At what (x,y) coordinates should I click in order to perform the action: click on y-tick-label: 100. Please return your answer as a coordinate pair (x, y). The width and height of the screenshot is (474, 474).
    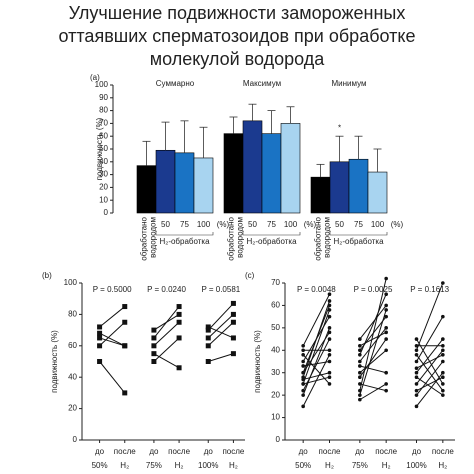
    Looking at the image, I should click on (71, 282).